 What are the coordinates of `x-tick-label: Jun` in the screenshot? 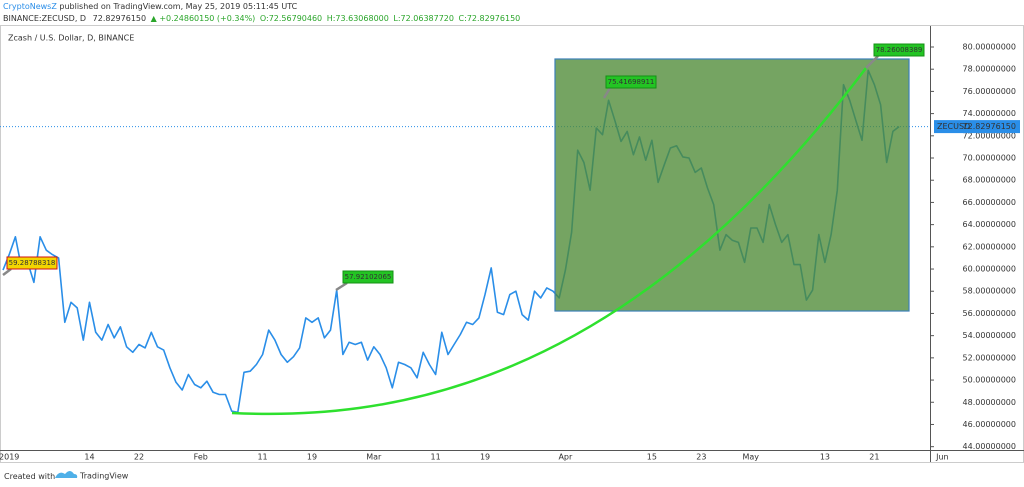 It's located at (942, 457).